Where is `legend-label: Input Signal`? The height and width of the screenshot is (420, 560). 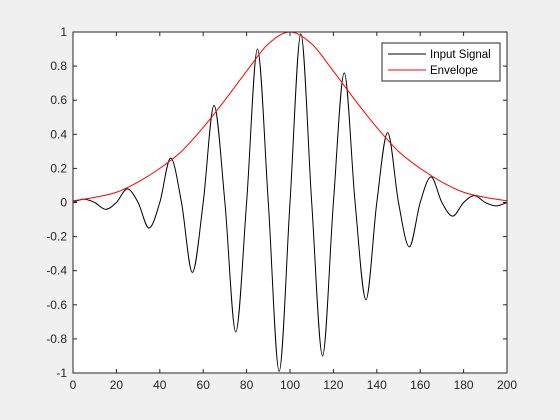 legend-label: Input Signal is located at coordinates (460, 55).